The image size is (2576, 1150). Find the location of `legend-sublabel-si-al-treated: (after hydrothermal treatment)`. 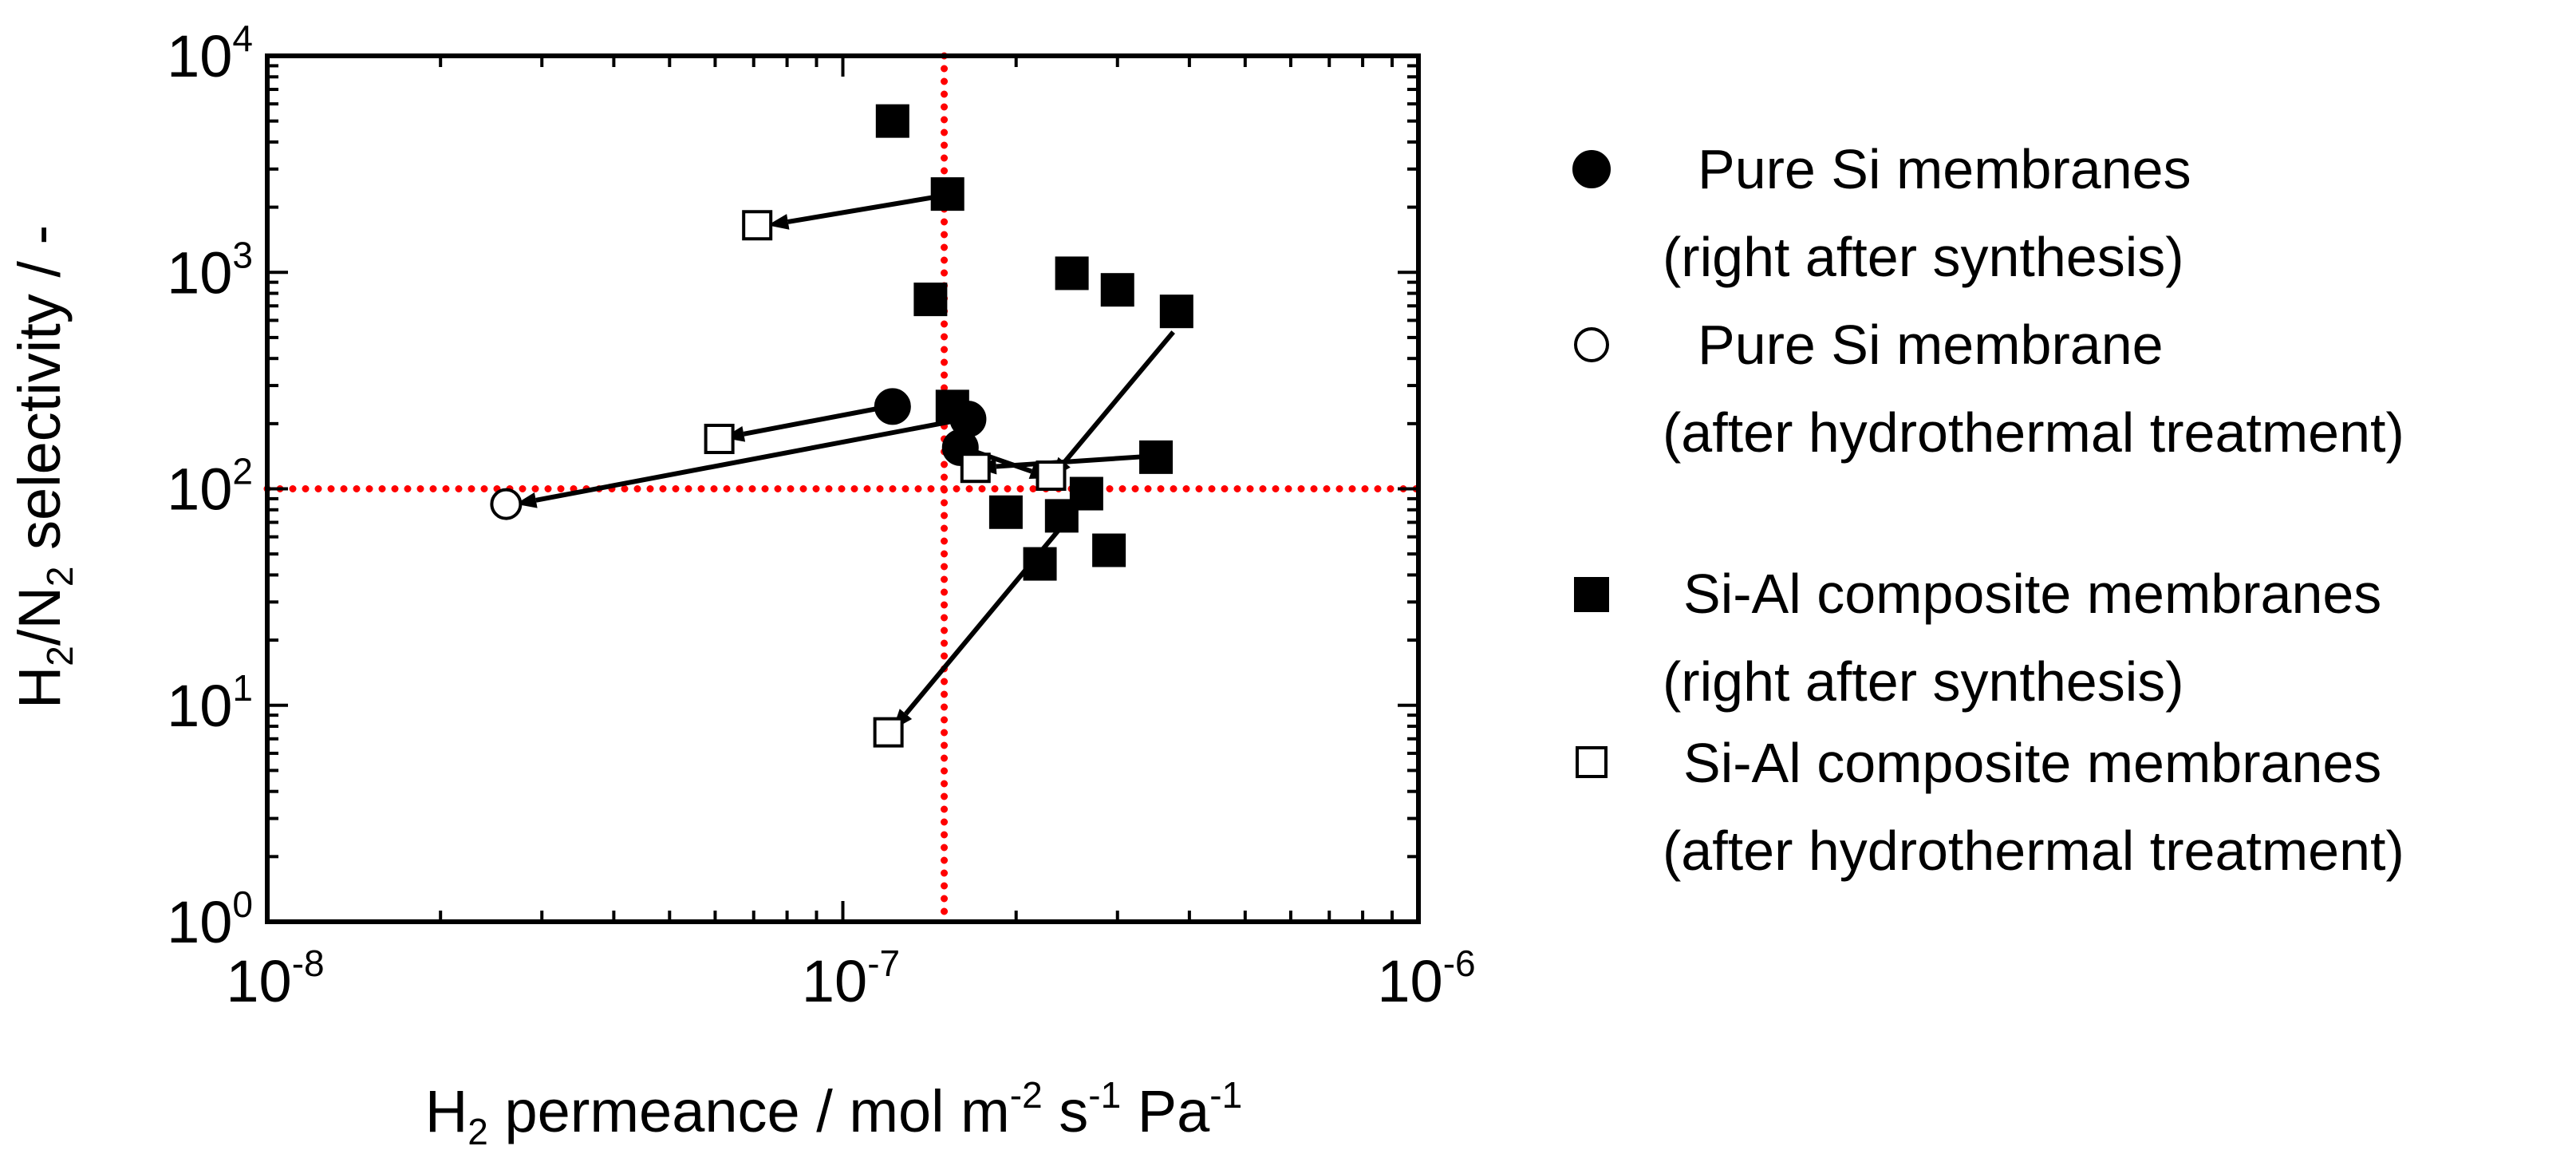

legend-sublabel-si-al-treated: (after hydrothermal treatment) is located at coordinates (2034, 851).